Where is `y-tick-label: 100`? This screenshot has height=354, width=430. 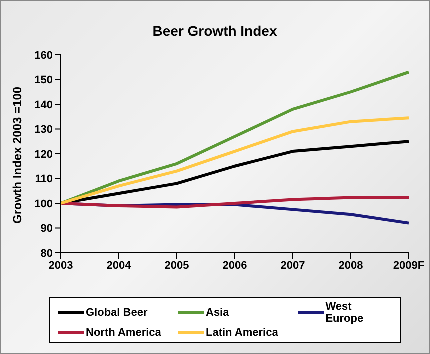
y-tick-label: 100 is located at coordinates (43, 204).